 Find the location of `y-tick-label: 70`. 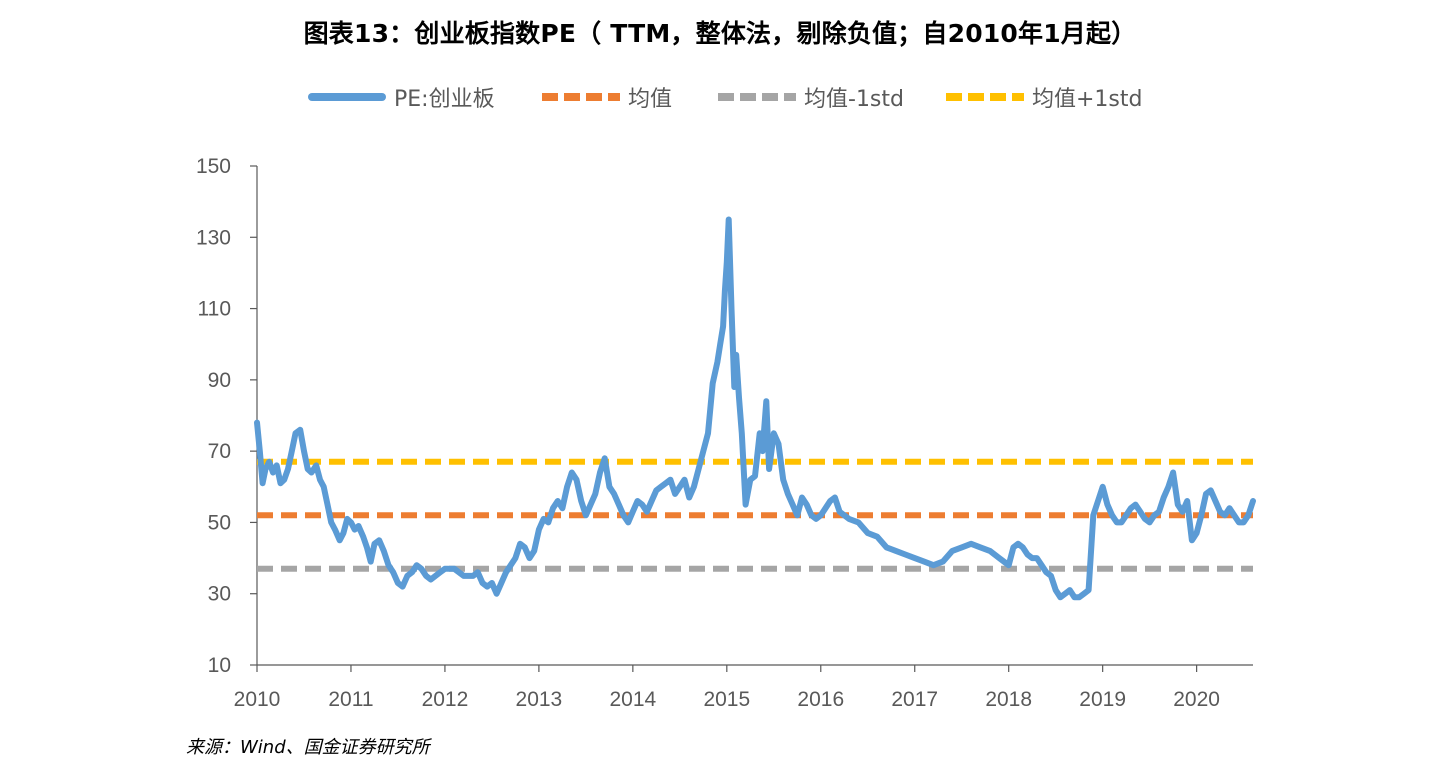

y-tick-label: 70 is located at coordinates (219, 451).